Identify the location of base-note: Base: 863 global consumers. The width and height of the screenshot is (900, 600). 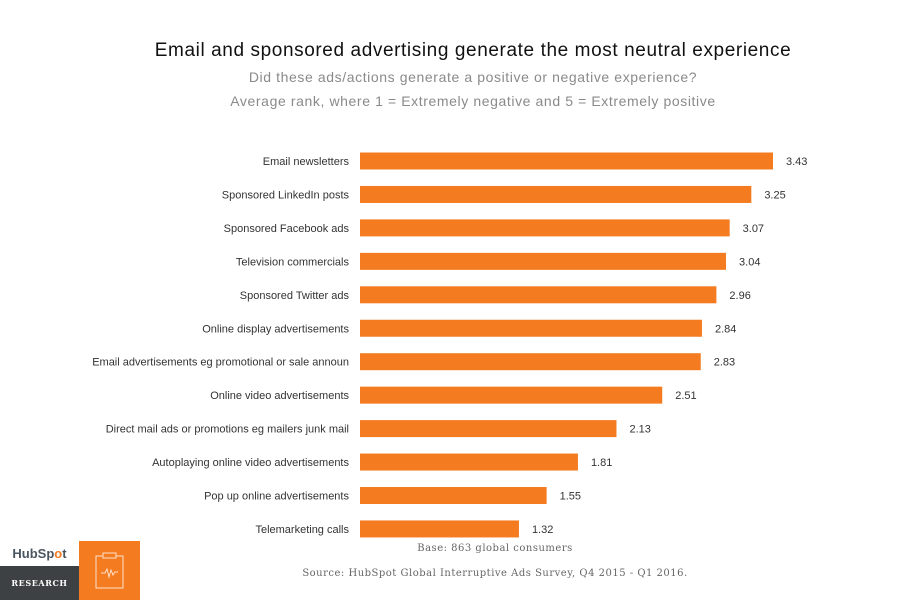
(495, 548).